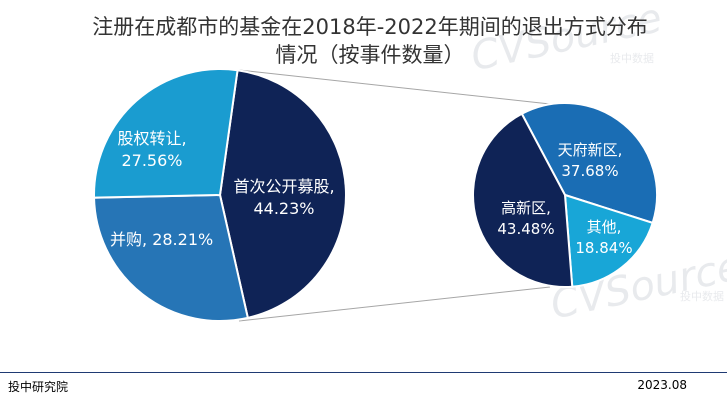  I want to click on chart-title-line-2: 情况（按事件数量）, so click(370, 55).